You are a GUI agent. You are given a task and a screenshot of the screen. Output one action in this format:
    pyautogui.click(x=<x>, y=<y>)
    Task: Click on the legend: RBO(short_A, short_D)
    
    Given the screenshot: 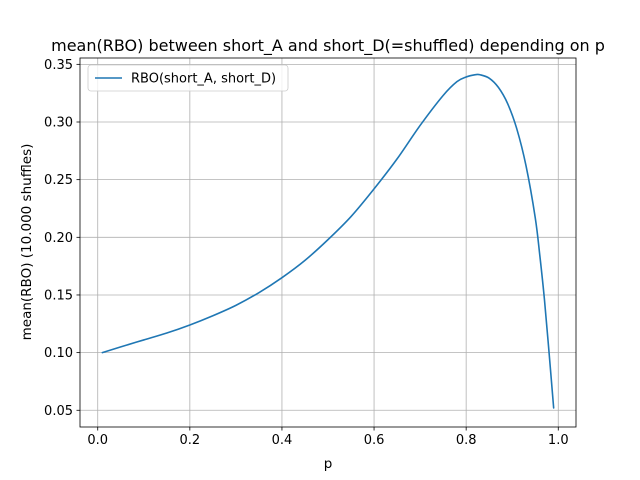 What is the action you would take?
    pyautogui.click(x=188, y=78)
    